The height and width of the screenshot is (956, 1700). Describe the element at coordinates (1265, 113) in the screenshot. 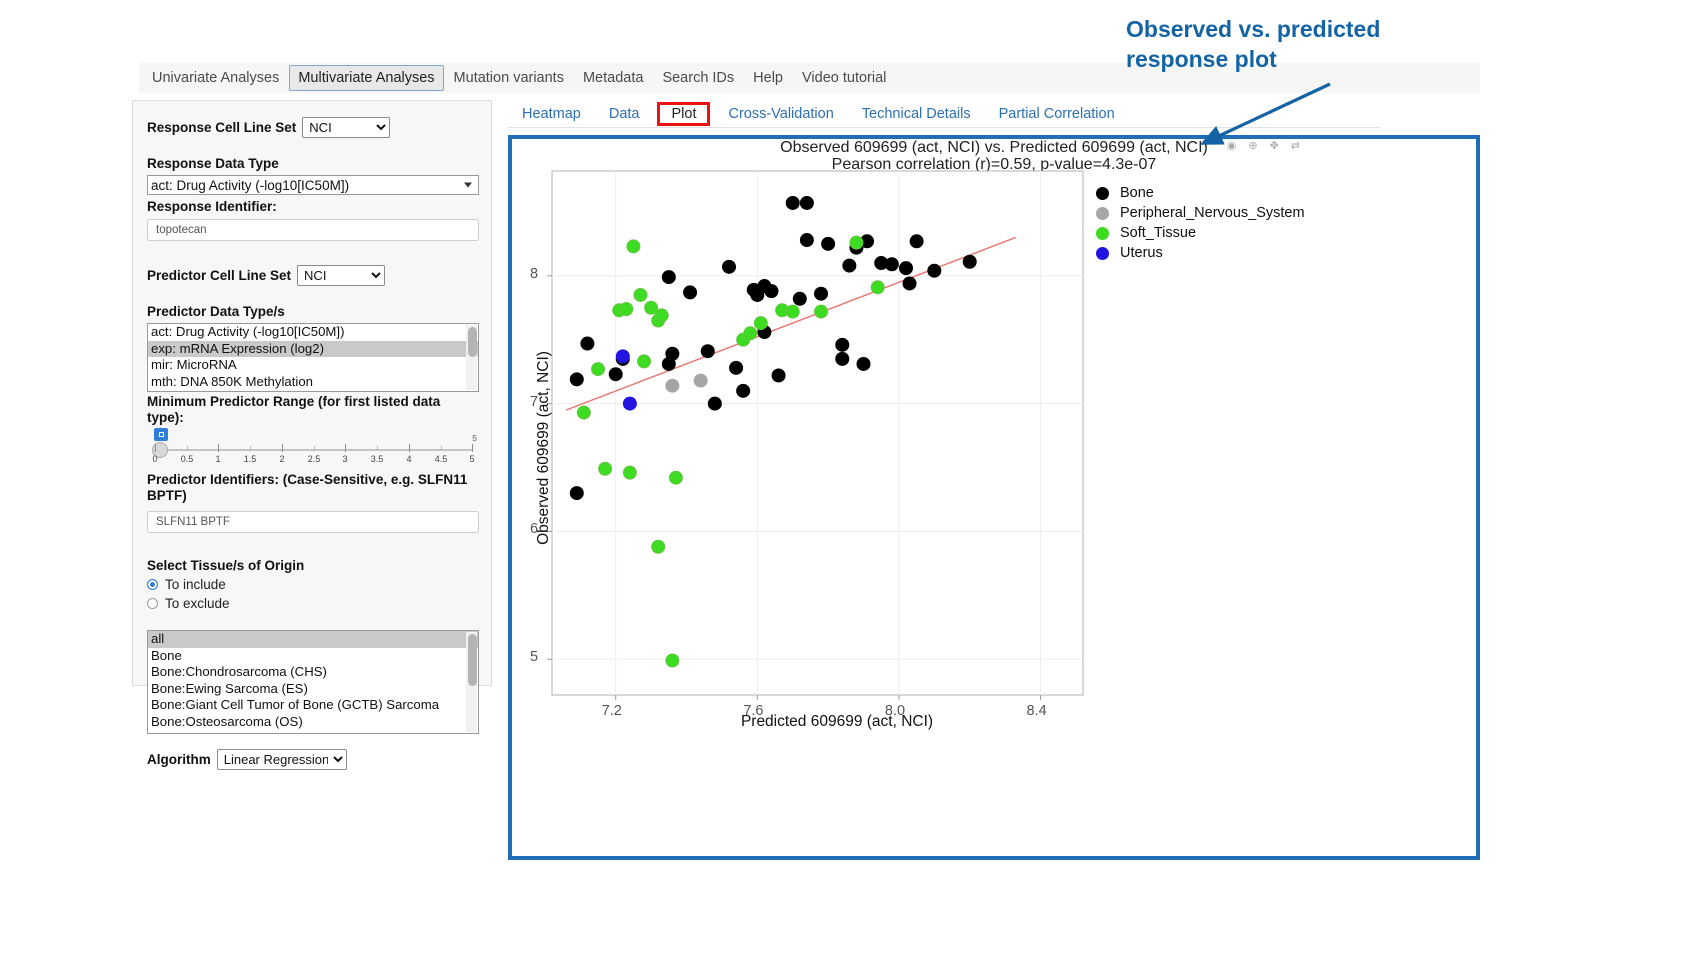

I see `annotation-arrow-icon` at that location.